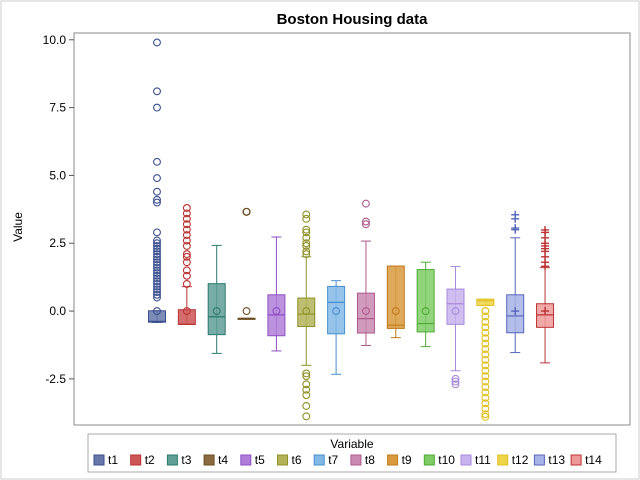 The width and height of the screenshot is (640, 480). What do you see at coordinates (57, 108) in the screenshot?
I see `y-tick-label: 7.5` at bounding box center [57, 108].